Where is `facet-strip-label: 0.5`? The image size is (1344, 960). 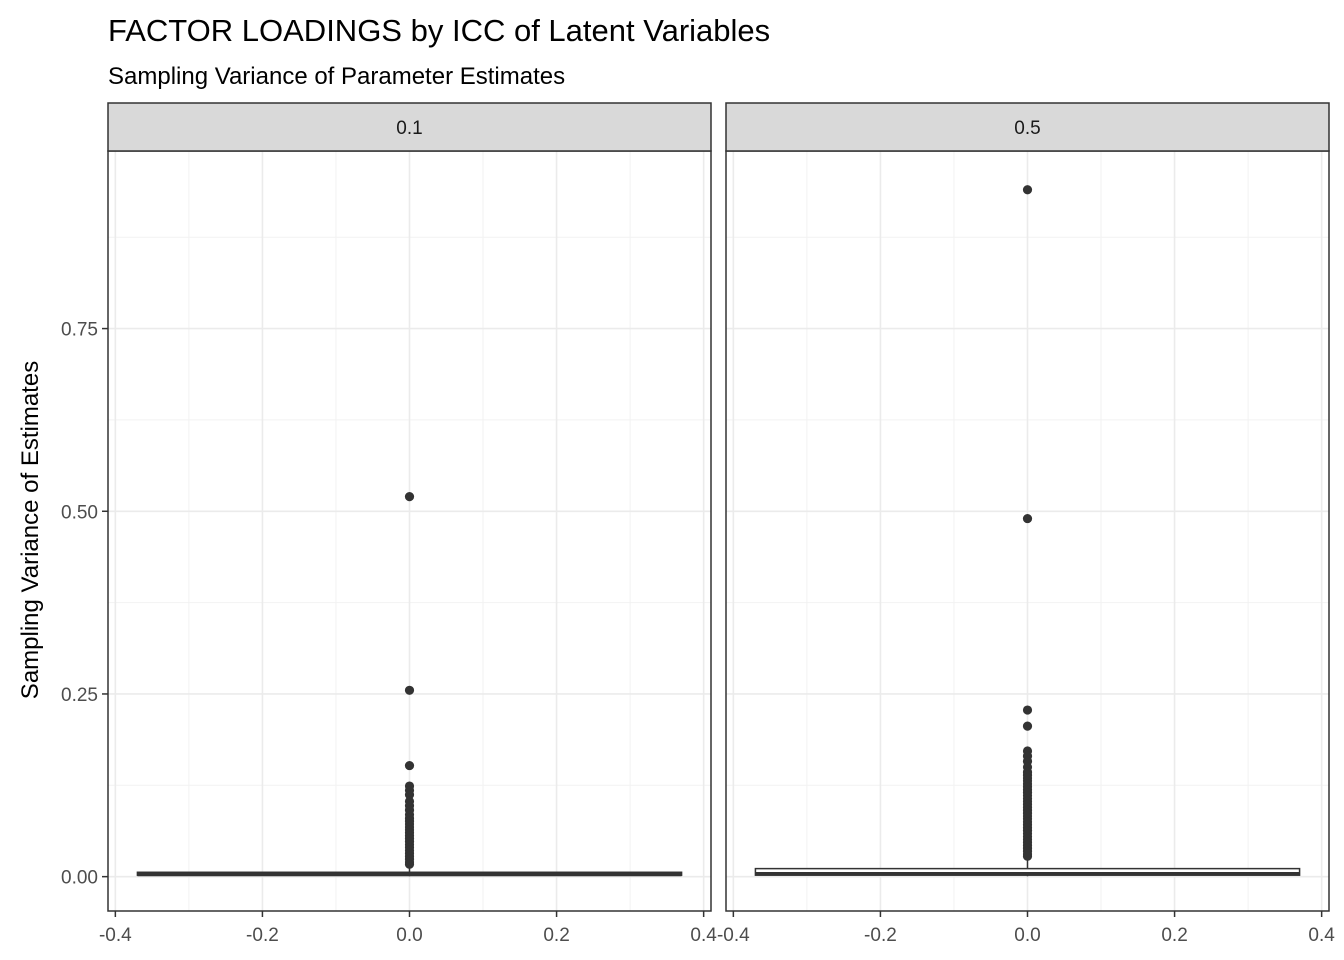 facet-strip-label: 0.5 is located at coordinates (1027, 128).